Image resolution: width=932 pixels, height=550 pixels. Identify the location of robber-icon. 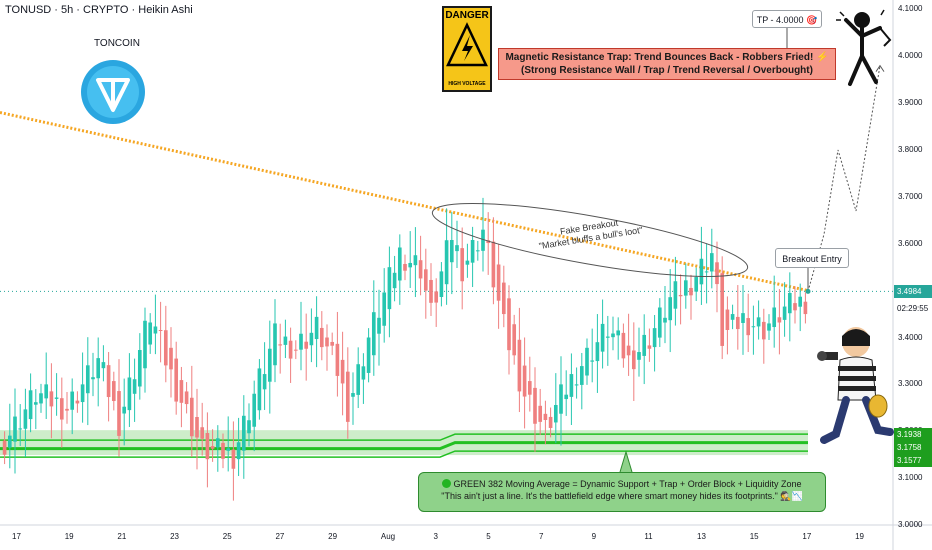
(855, 385).